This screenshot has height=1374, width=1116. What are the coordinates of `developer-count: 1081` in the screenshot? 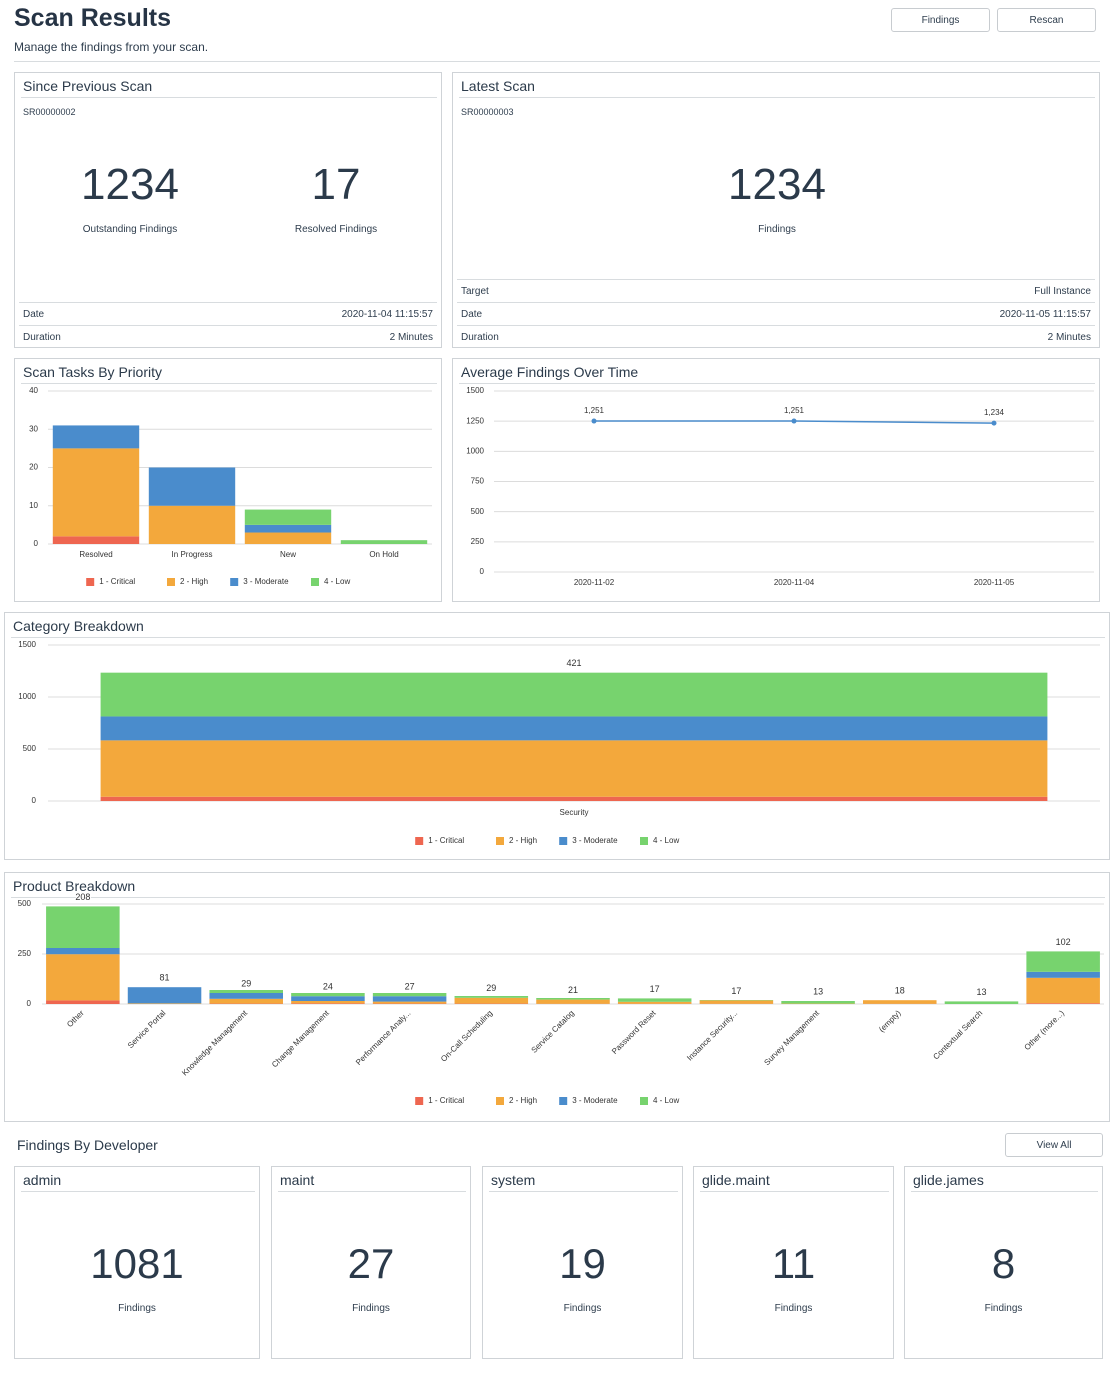 It's located at (137, 1263).